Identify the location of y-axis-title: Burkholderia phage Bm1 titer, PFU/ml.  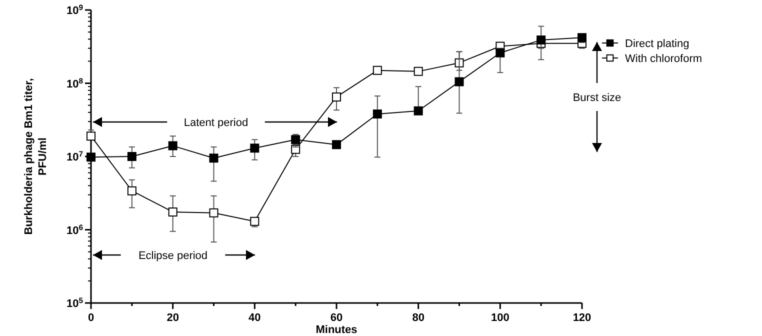
(36, 156).